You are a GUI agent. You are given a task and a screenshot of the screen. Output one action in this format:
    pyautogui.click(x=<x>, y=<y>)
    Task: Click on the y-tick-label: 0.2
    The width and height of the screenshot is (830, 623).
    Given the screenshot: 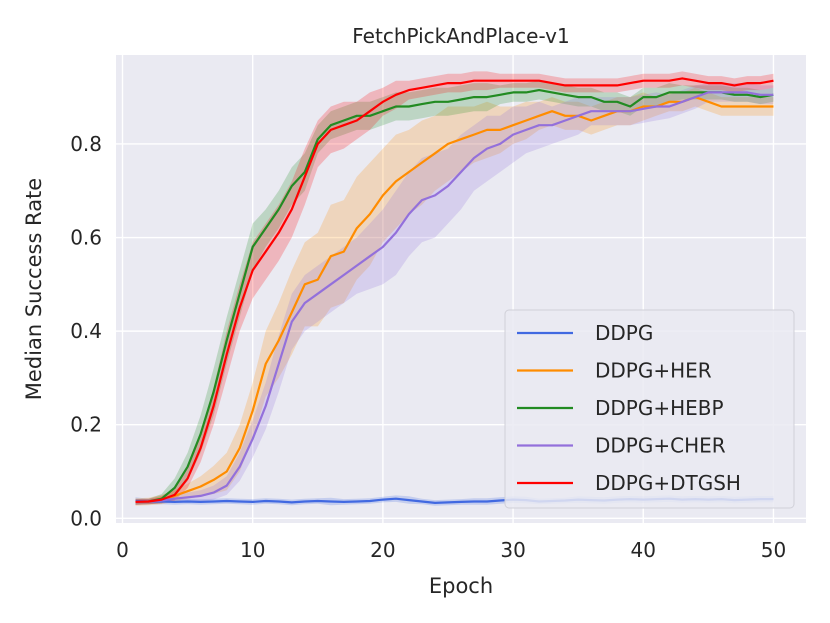 What is the action you would take?
    pyautogui.click(x=86, y=425)
    